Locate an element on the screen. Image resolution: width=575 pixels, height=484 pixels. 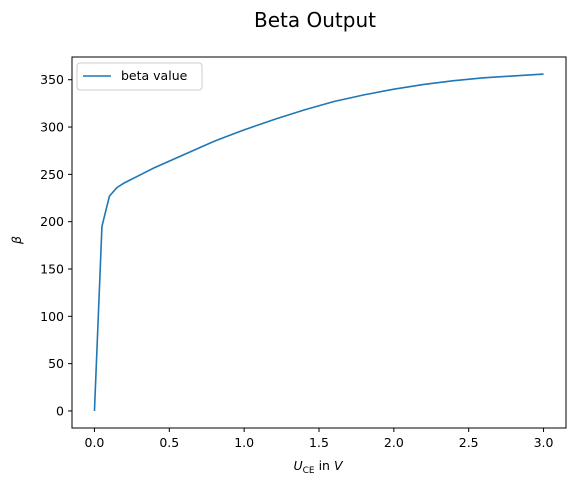
x-tick-label: 2.5 is located at coordinates (469, 442).